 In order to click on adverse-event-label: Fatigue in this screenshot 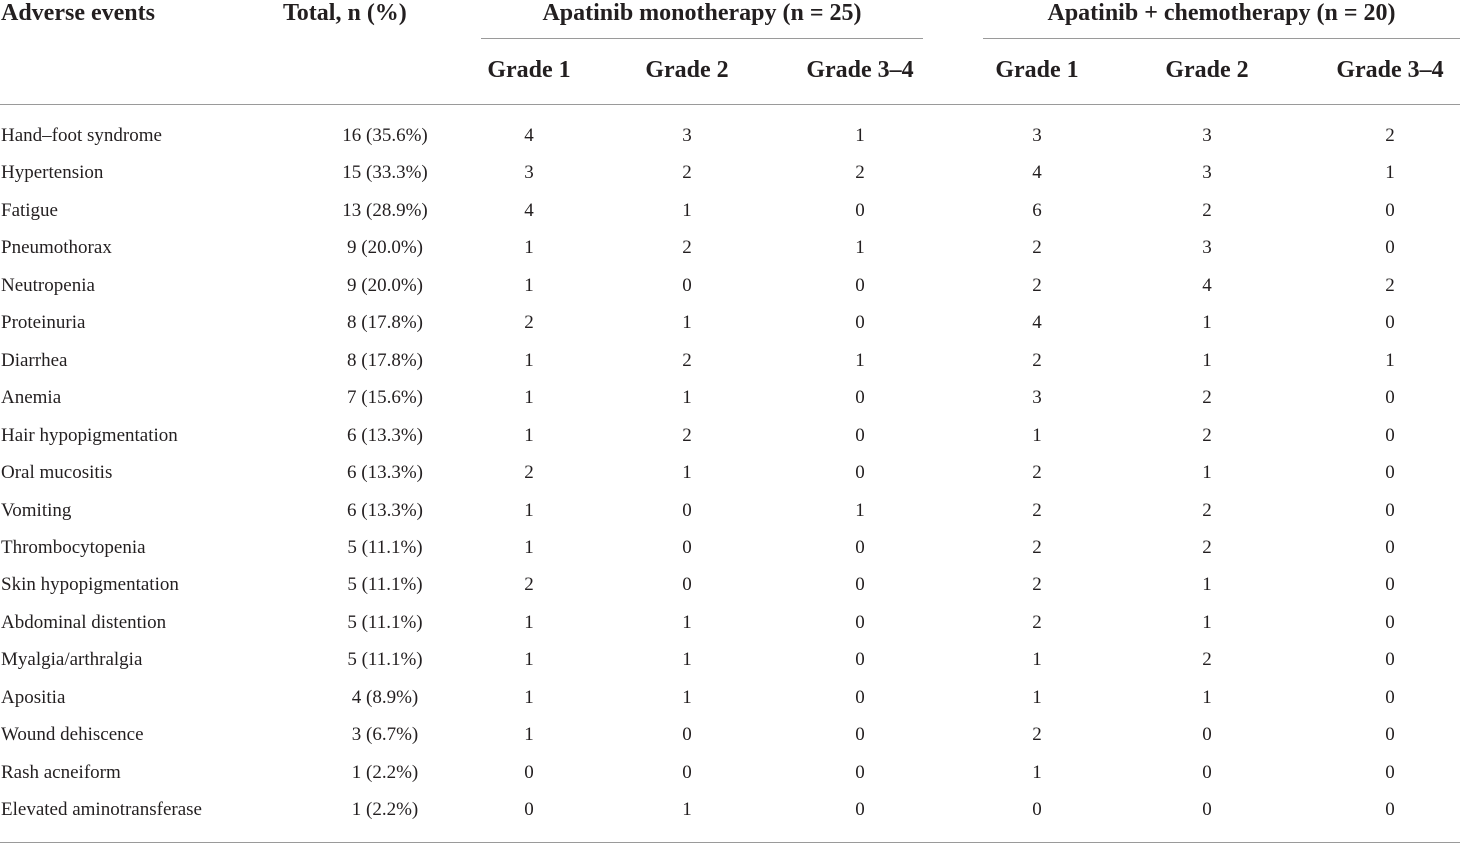, I will do `click(29, 210)`.